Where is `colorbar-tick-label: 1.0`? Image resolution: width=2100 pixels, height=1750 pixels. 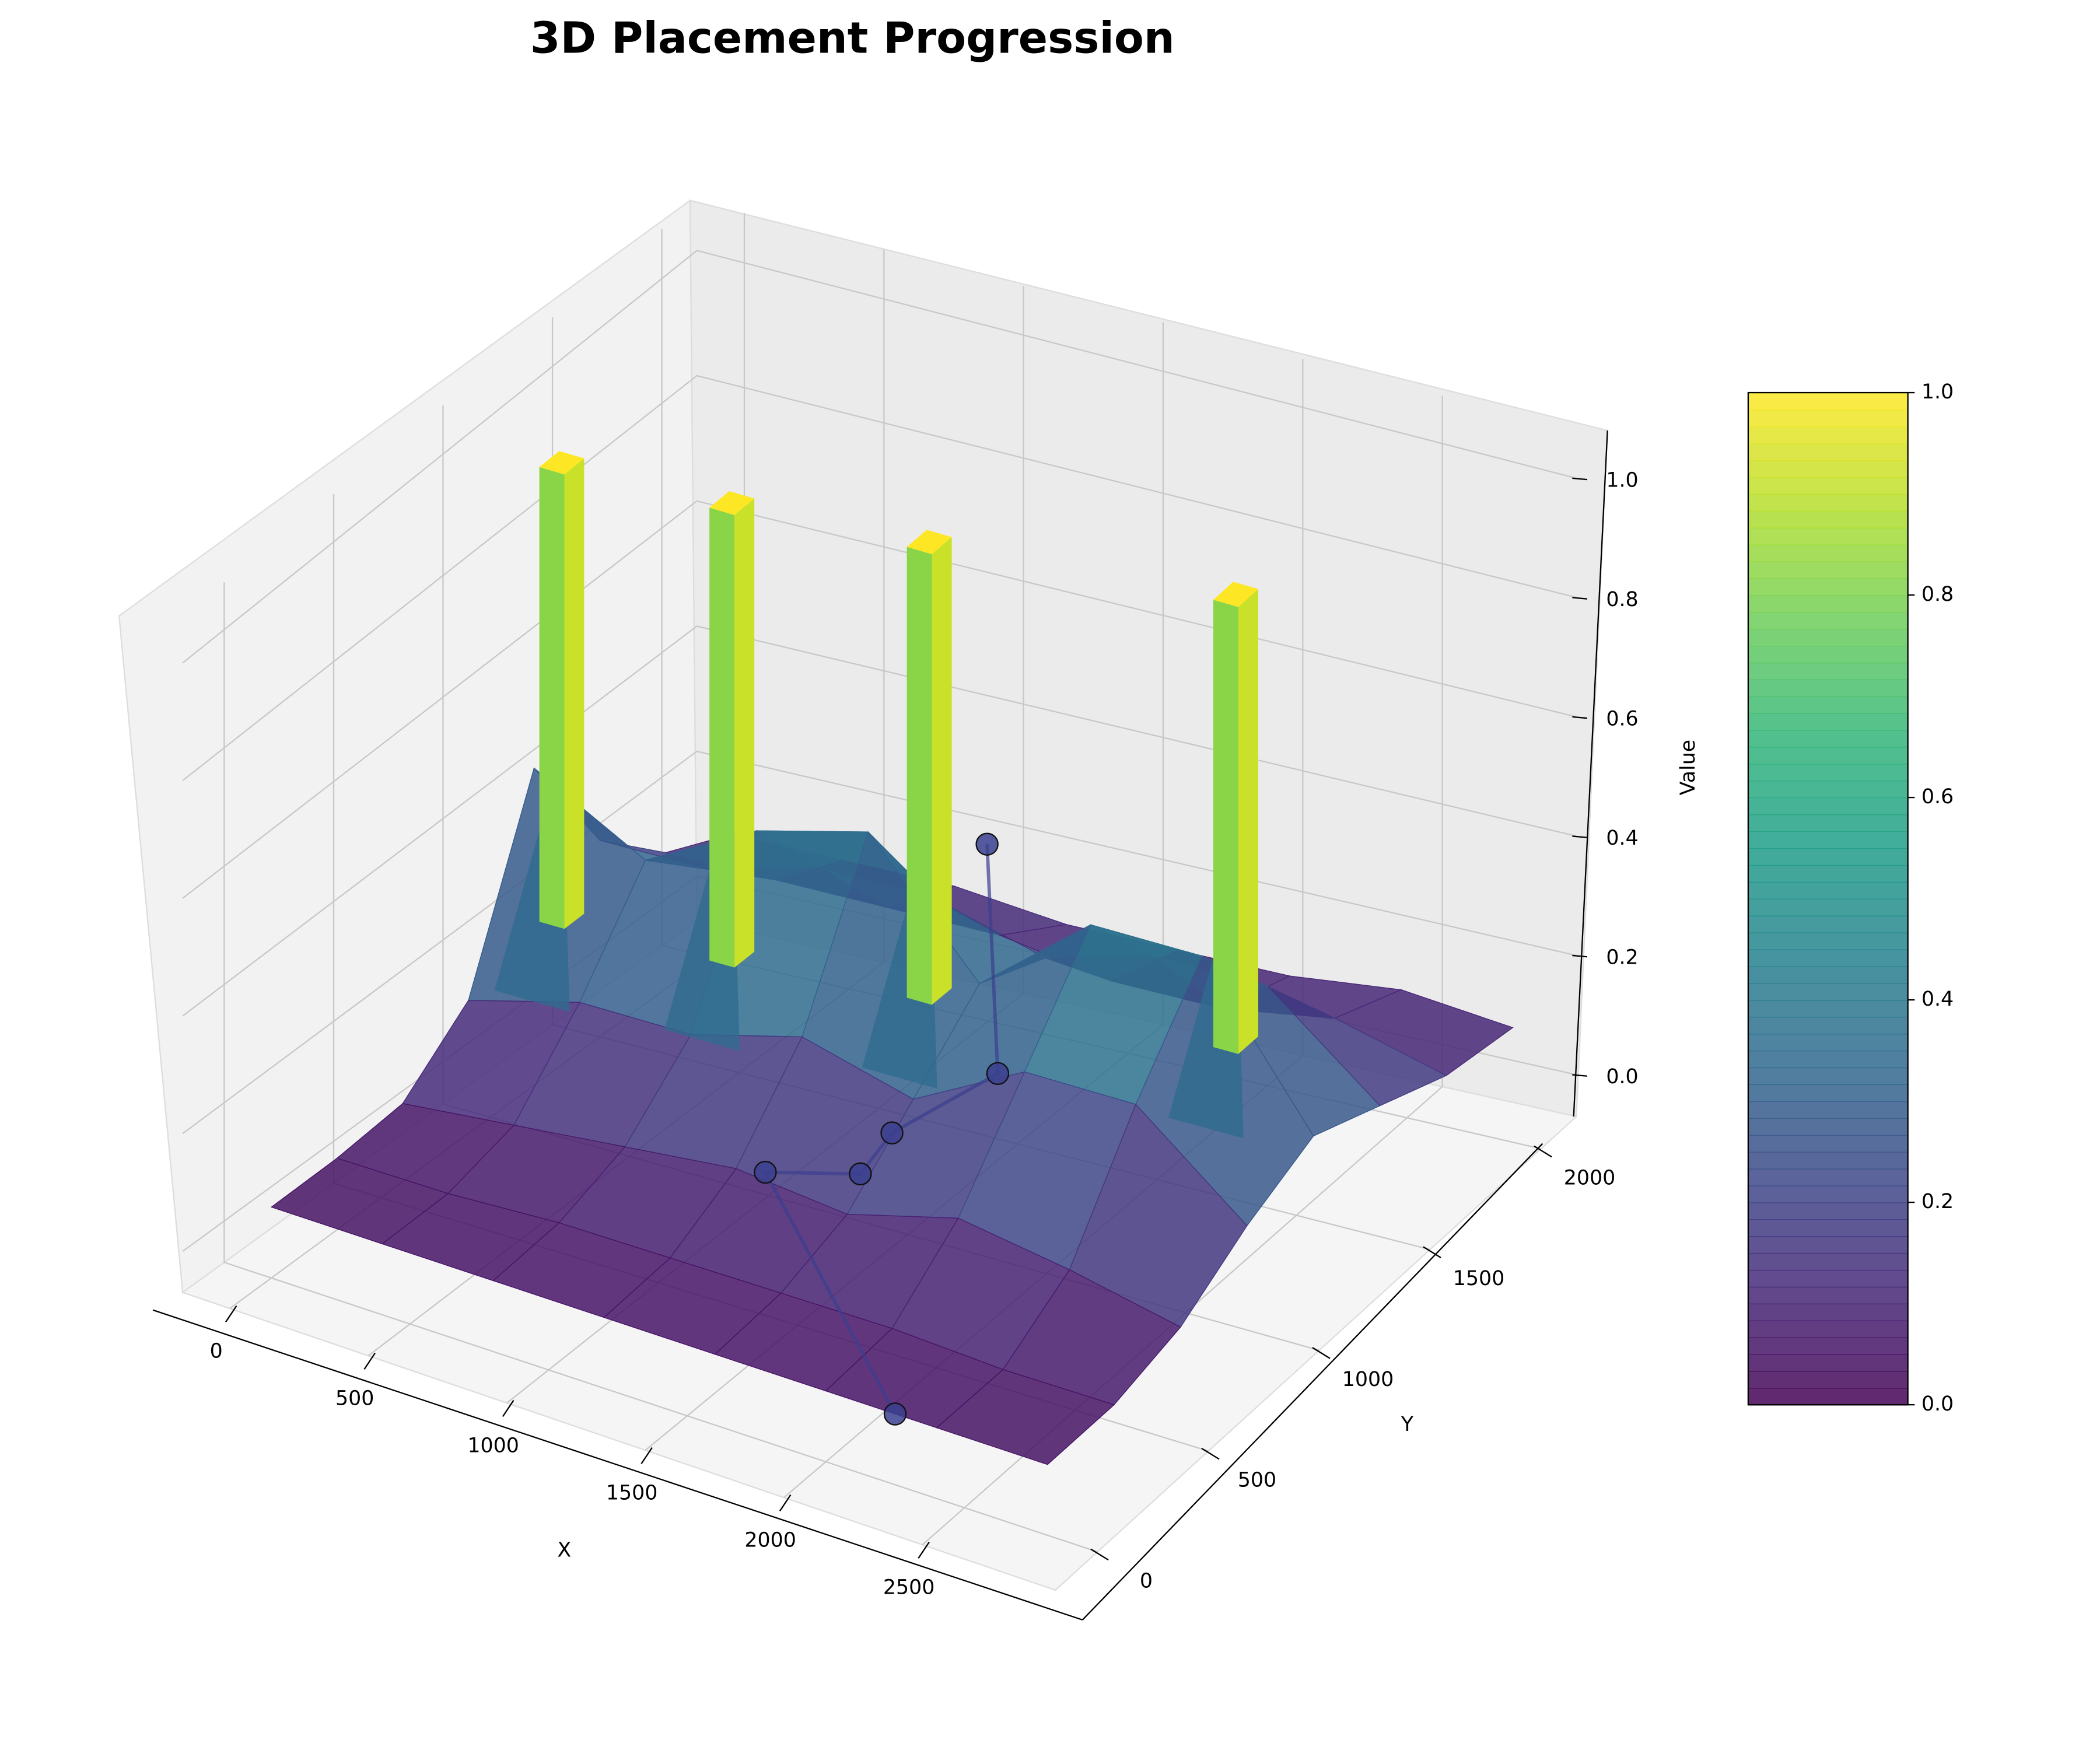 colorbar-tick-label: 1.0 is located at coordinates (1938, 392).